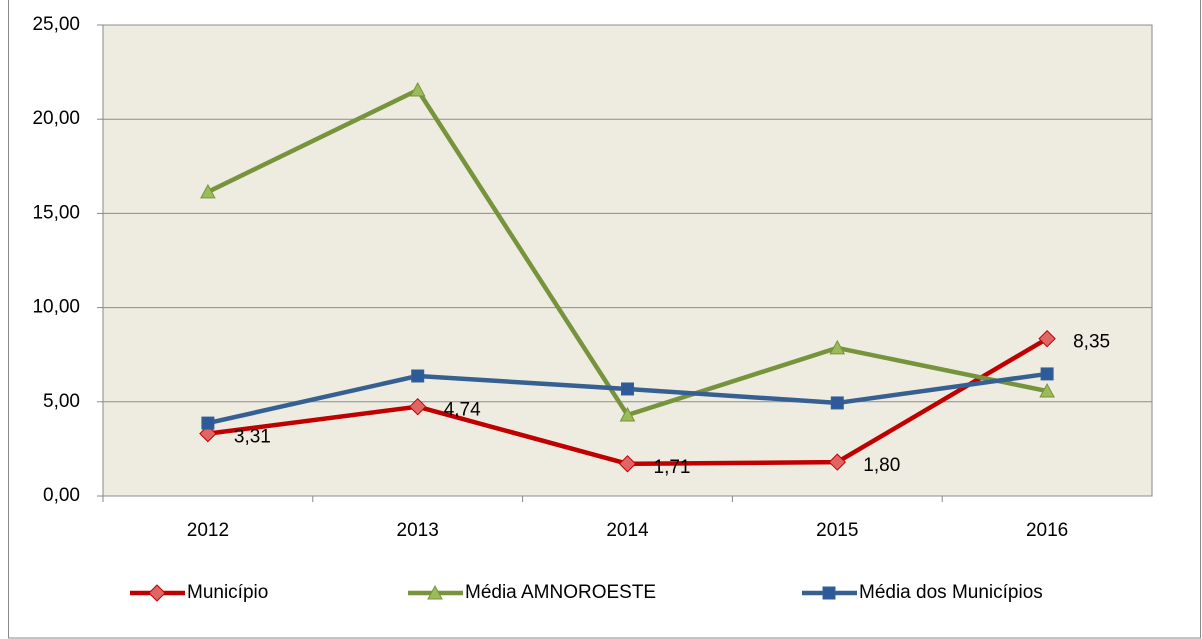  I want to click on legend-label: Média dos Municípios, so click(951, 592).